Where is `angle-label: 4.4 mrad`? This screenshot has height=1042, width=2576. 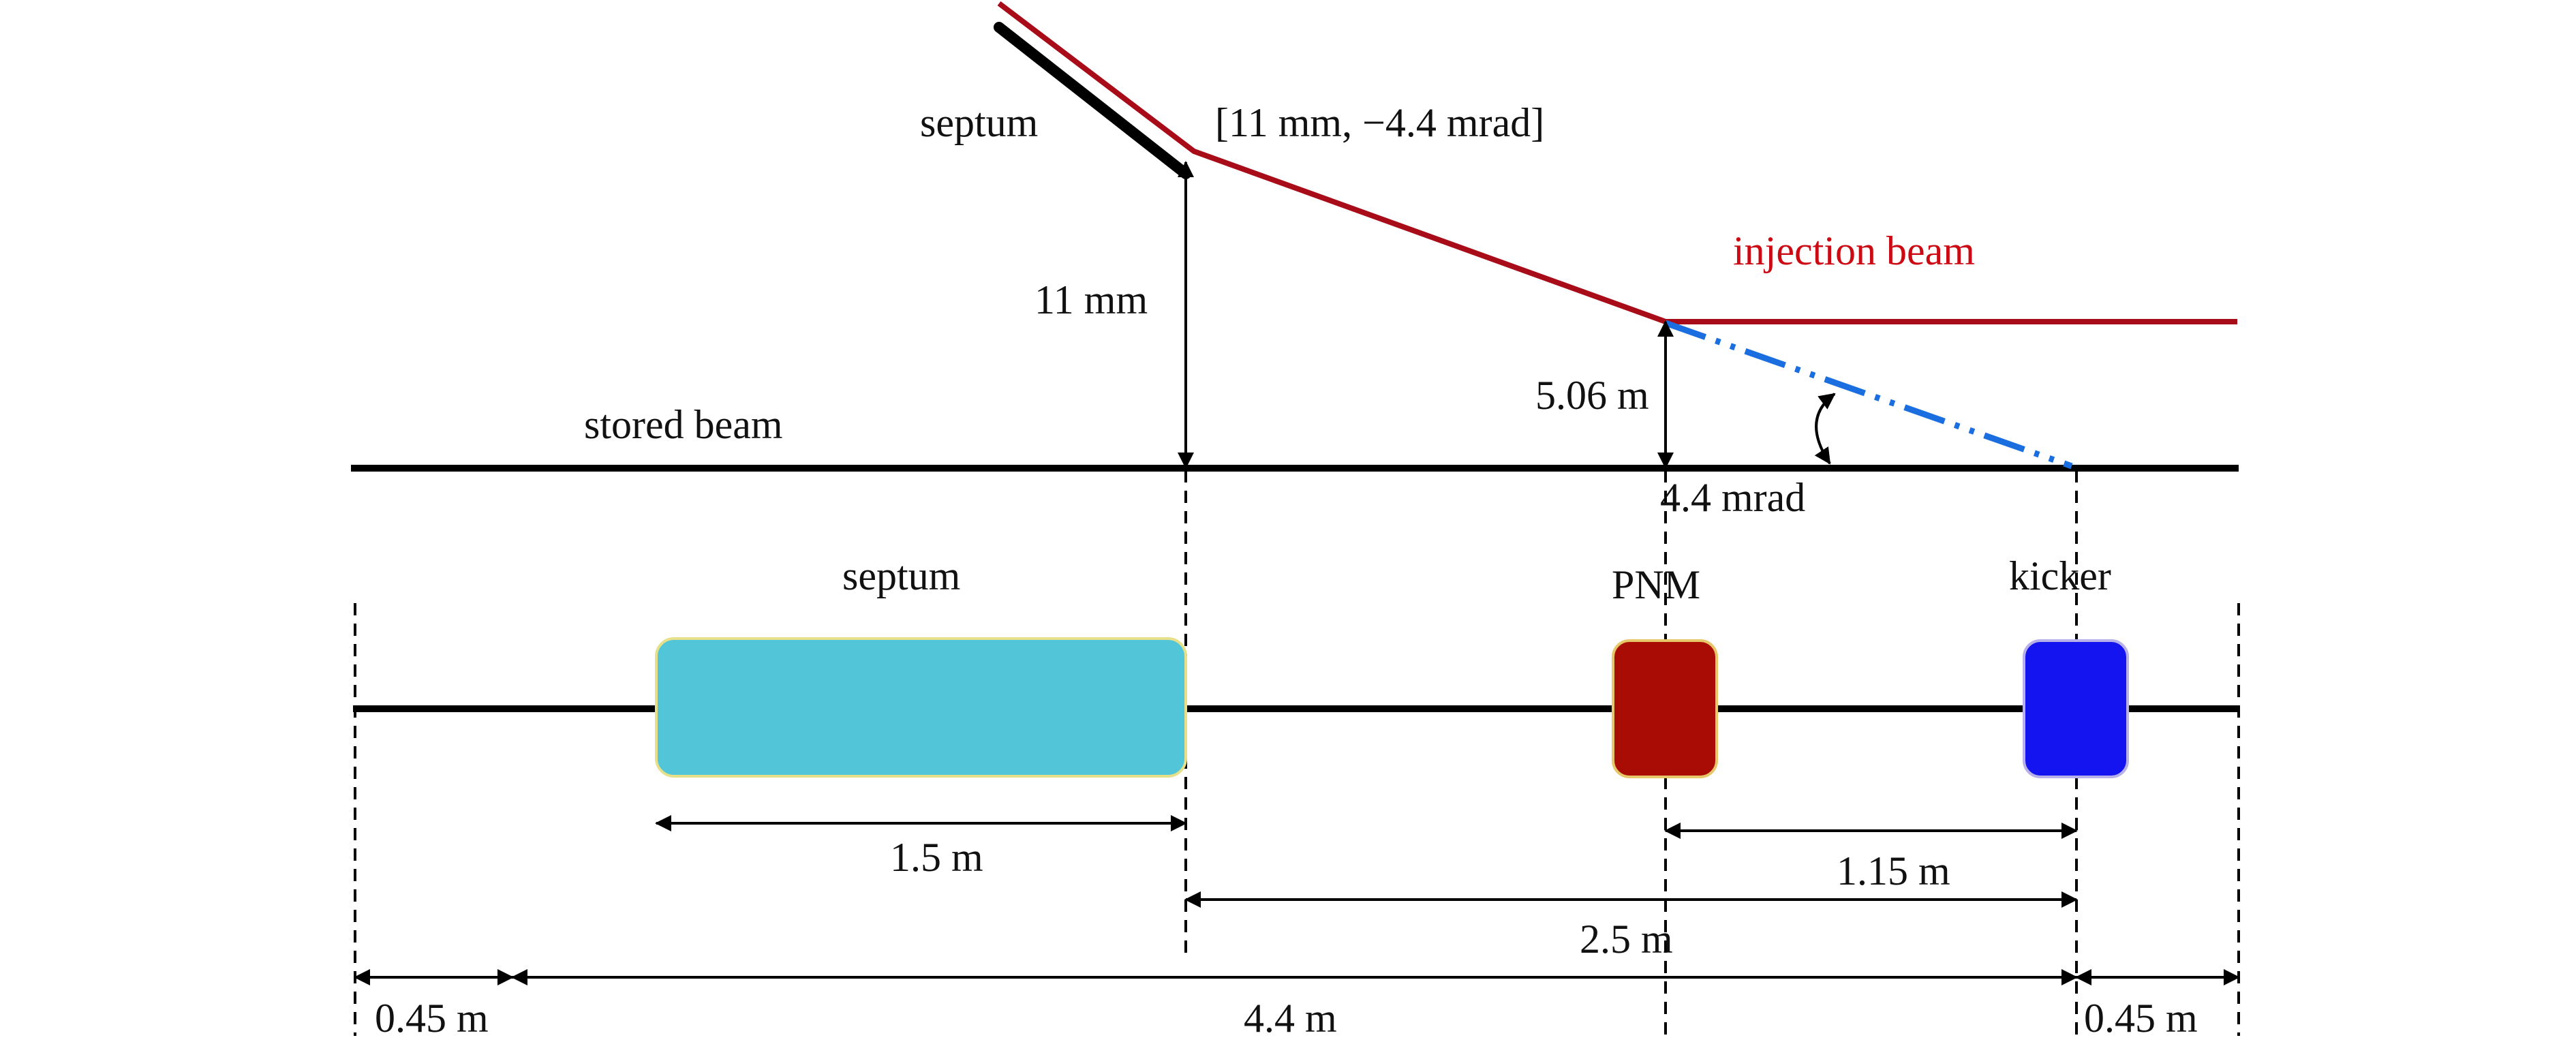
angle-label: 4.4 mrad is located at coordinates (1733, 497).